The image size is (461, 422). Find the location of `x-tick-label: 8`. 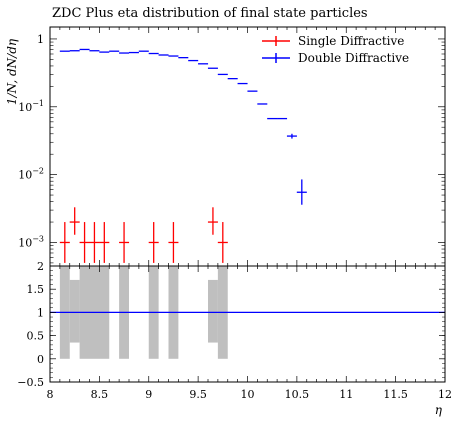

x-tick-label: 8 is located at coordinates (50, 394).